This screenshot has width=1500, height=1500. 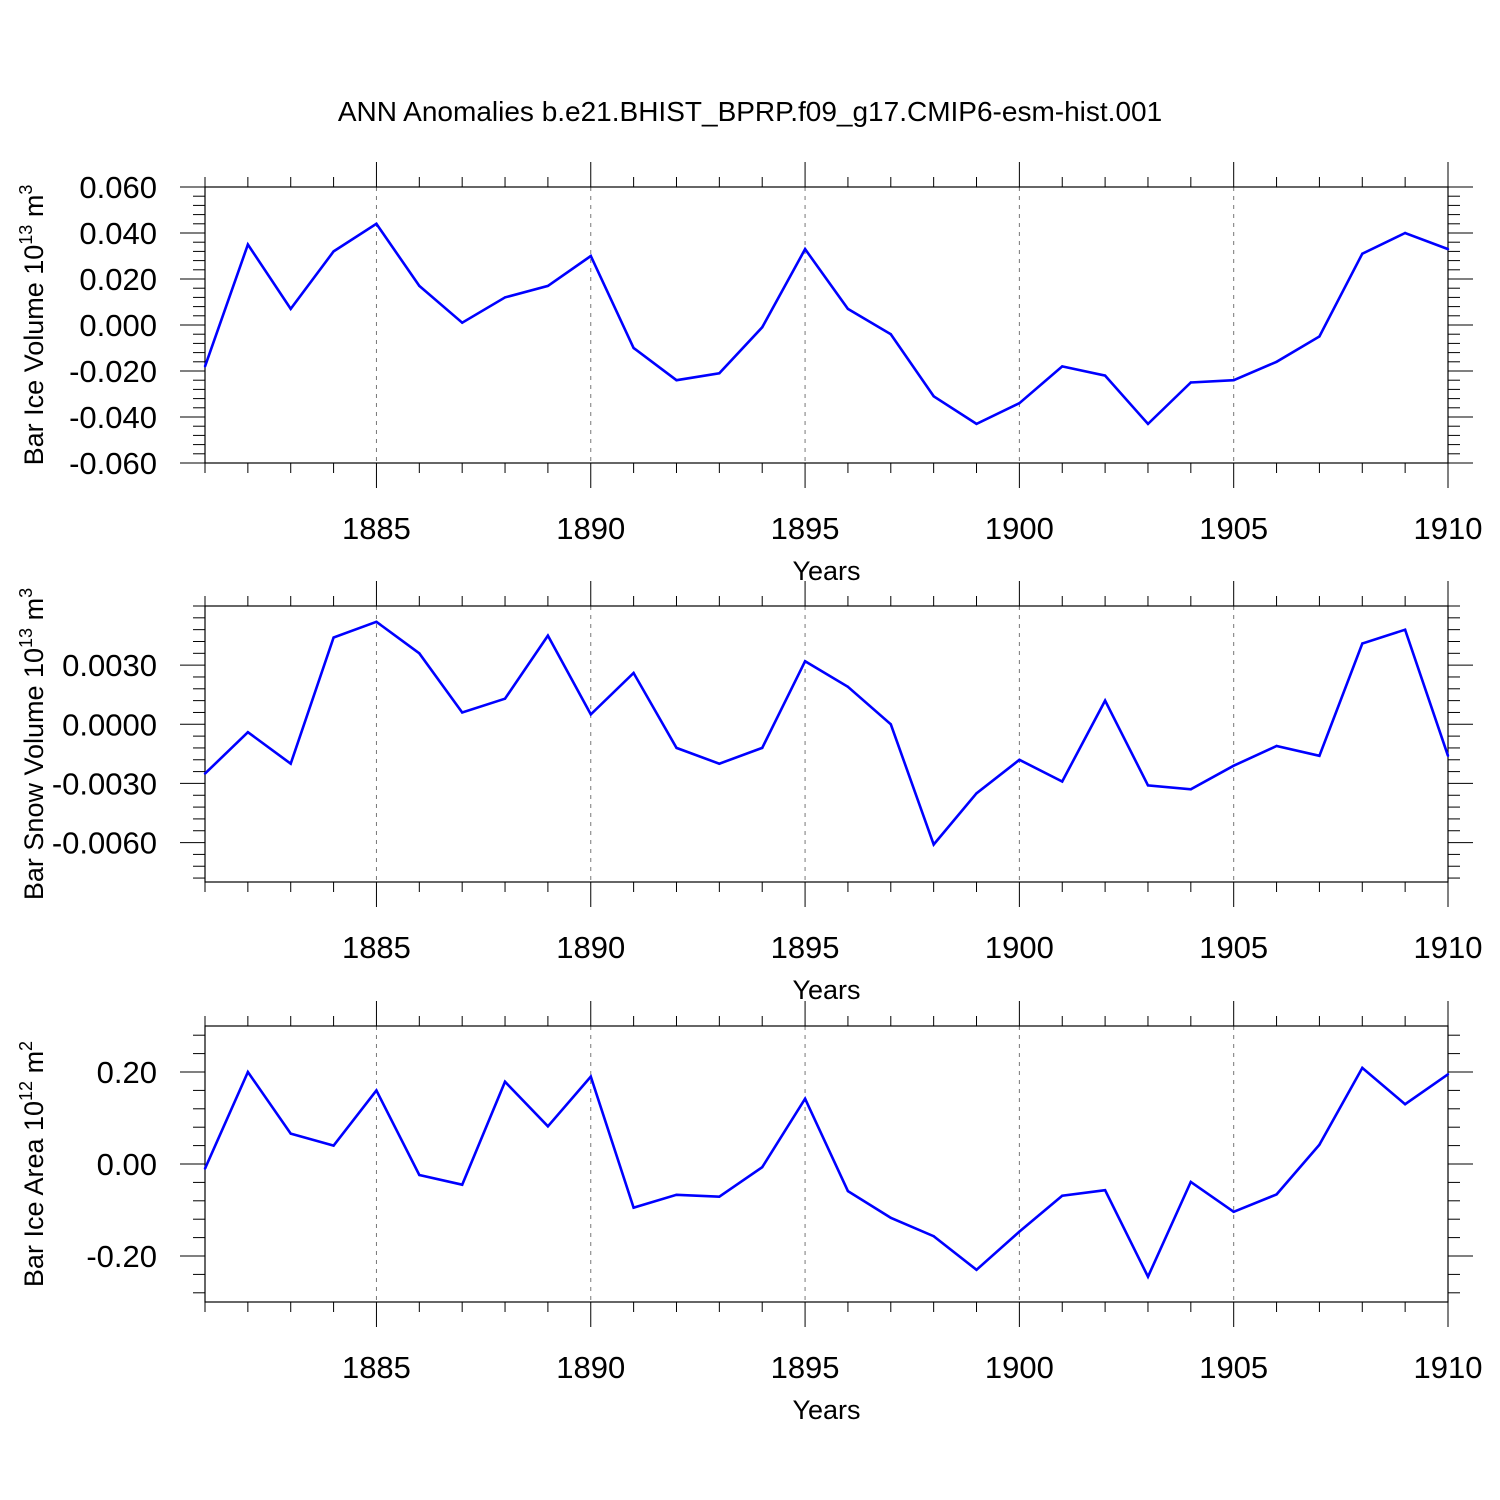 What do you see at coordinates (118, 279) in the screenshot?
I see `p0-y-tick-label: 0.020` at bounding box center [118, 279].